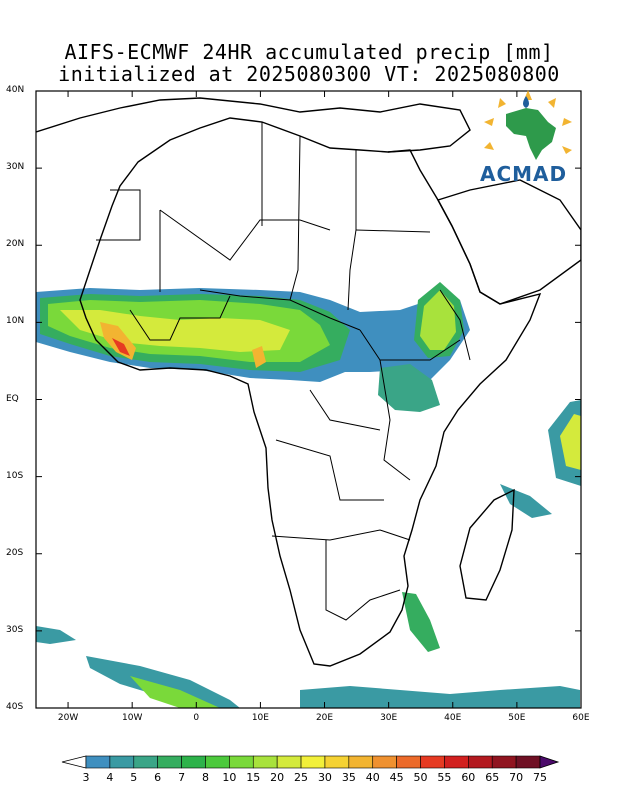 The width and height of the screenshot is (618, 800). What do you see at coordinates (420, 777) in the screenshot?
I see `colorbar-label: 50` at bounding box center [420, 777].